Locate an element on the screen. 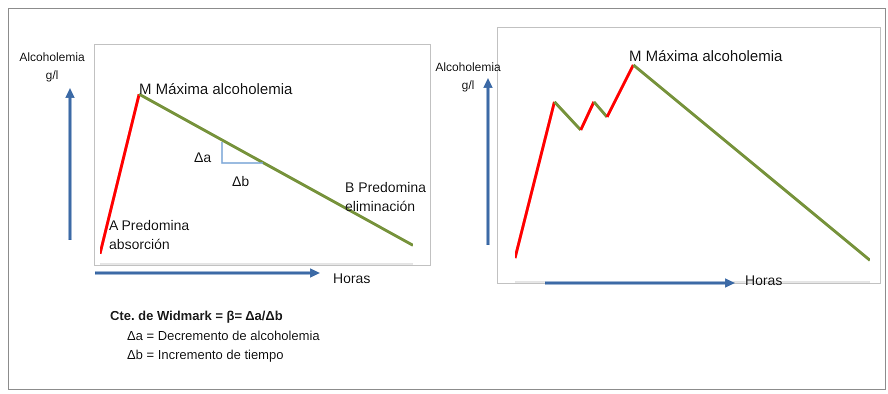  annotation: Δb is located at coordinates (241, 181).